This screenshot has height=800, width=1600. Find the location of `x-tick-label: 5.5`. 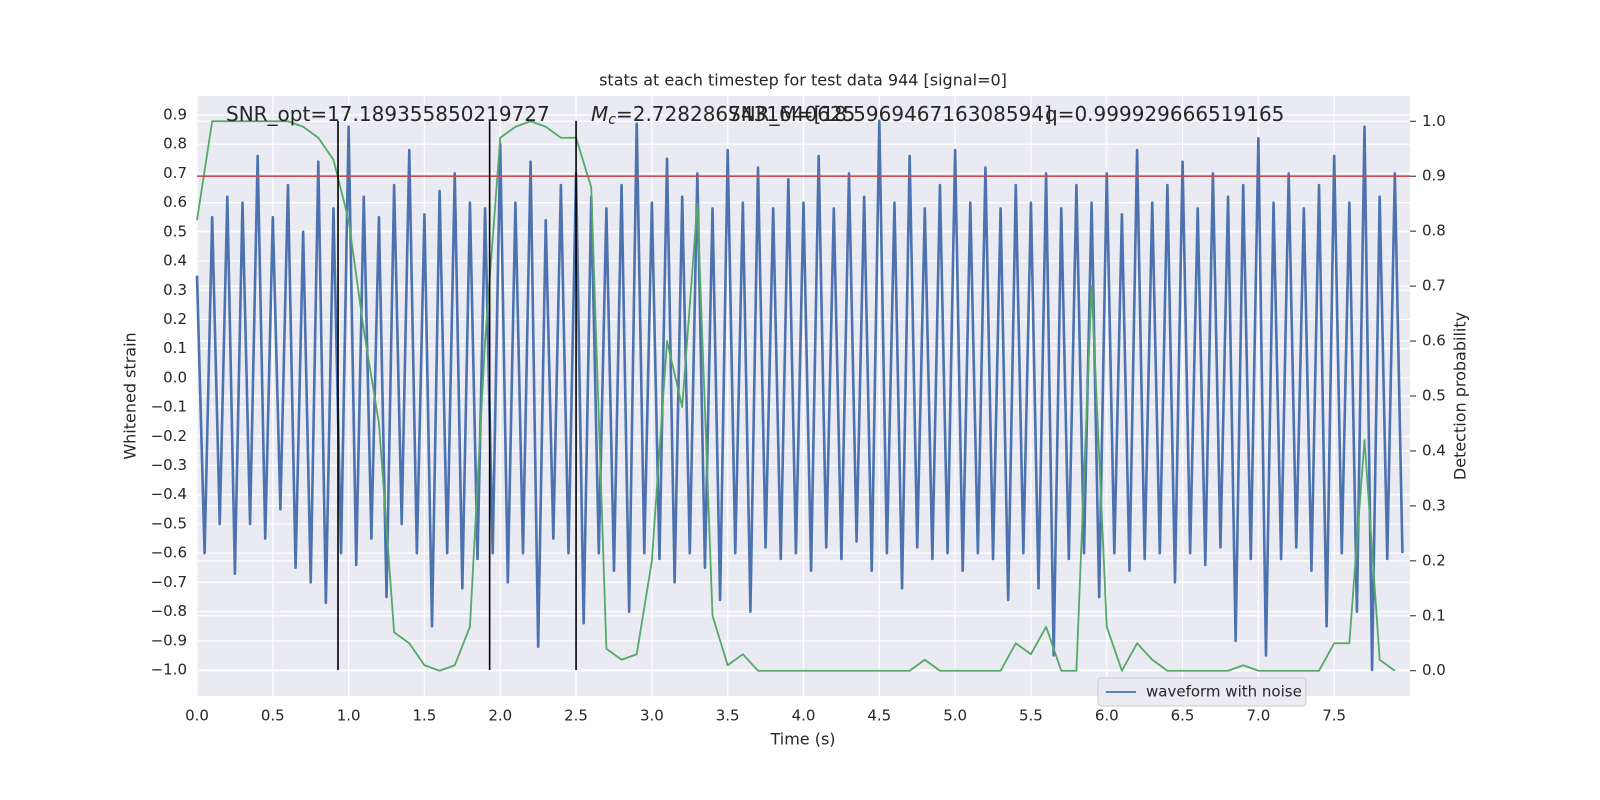

x-tick-label: 5.5 is located at coordinates (1031, 716).